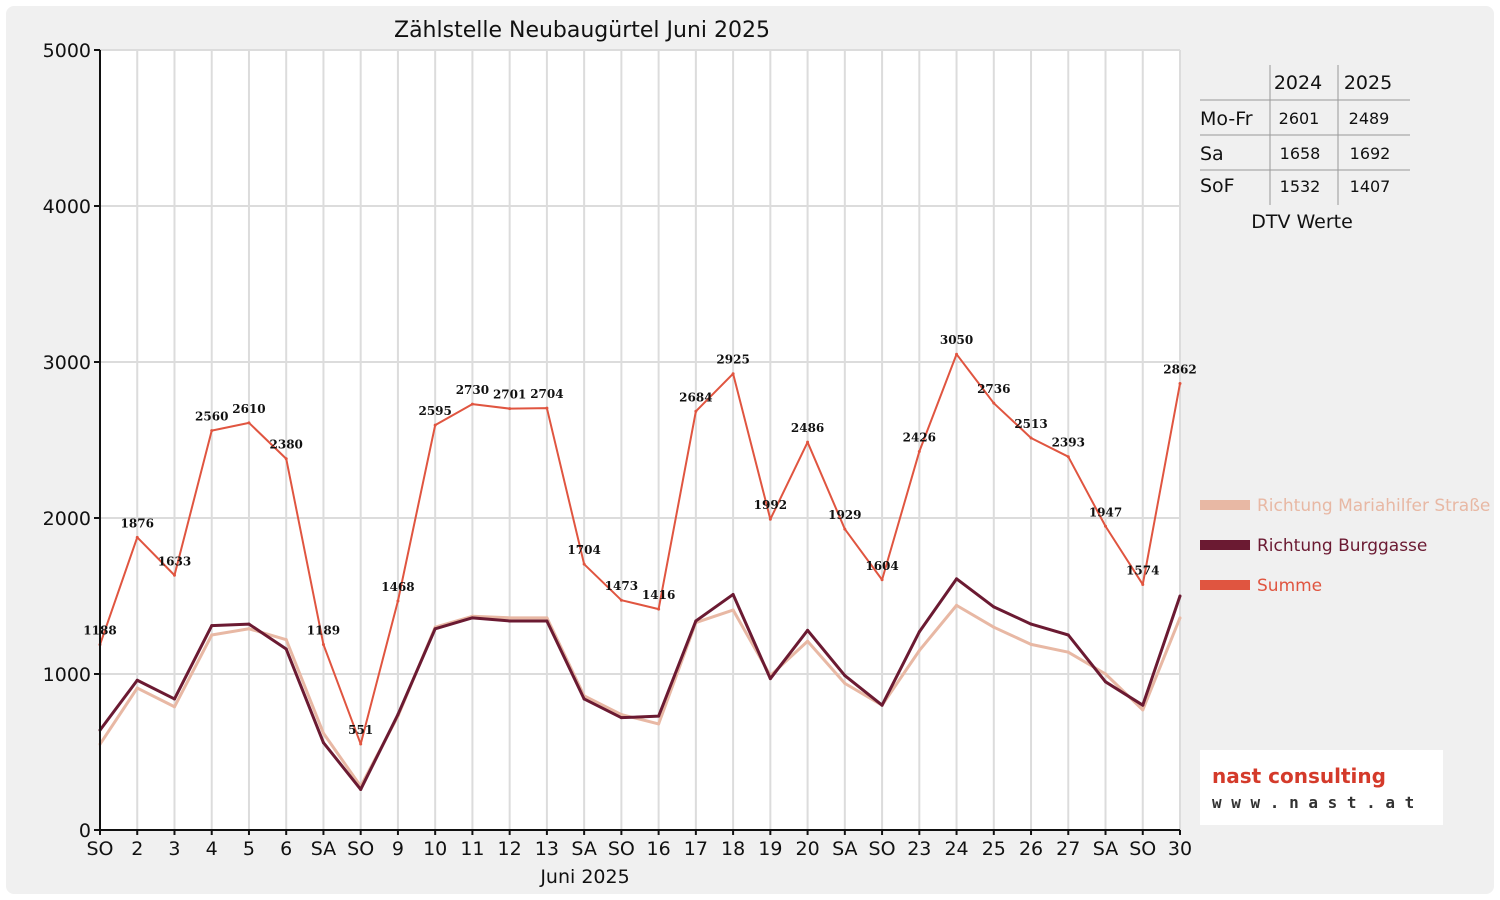  What do you see at coordinates (844, 515) in the screenshot?
I see `data-label: 1929` at bounding box center [844, 515].